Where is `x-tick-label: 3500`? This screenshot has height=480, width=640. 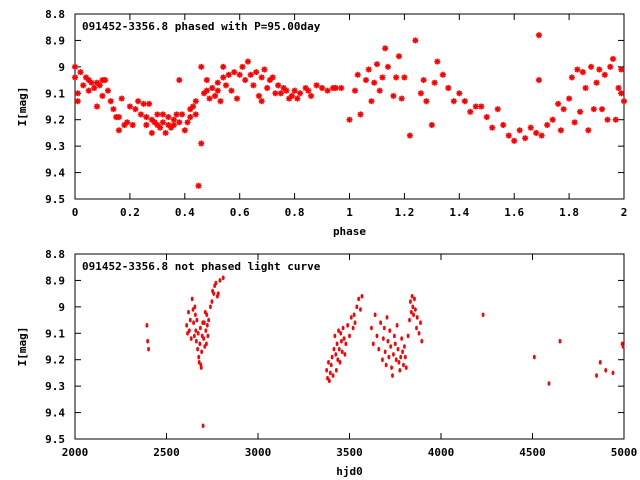
x-tick-label: 3500 is located at coordinates (349, 452).